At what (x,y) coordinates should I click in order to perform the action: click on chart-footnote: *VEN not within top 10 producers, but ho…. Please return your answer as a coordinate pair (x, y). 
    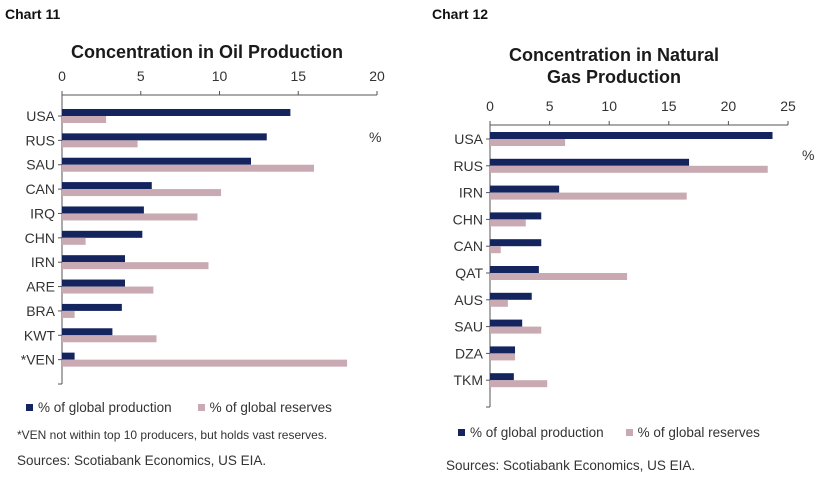
    Looking at the image, I should click on (172, 435).